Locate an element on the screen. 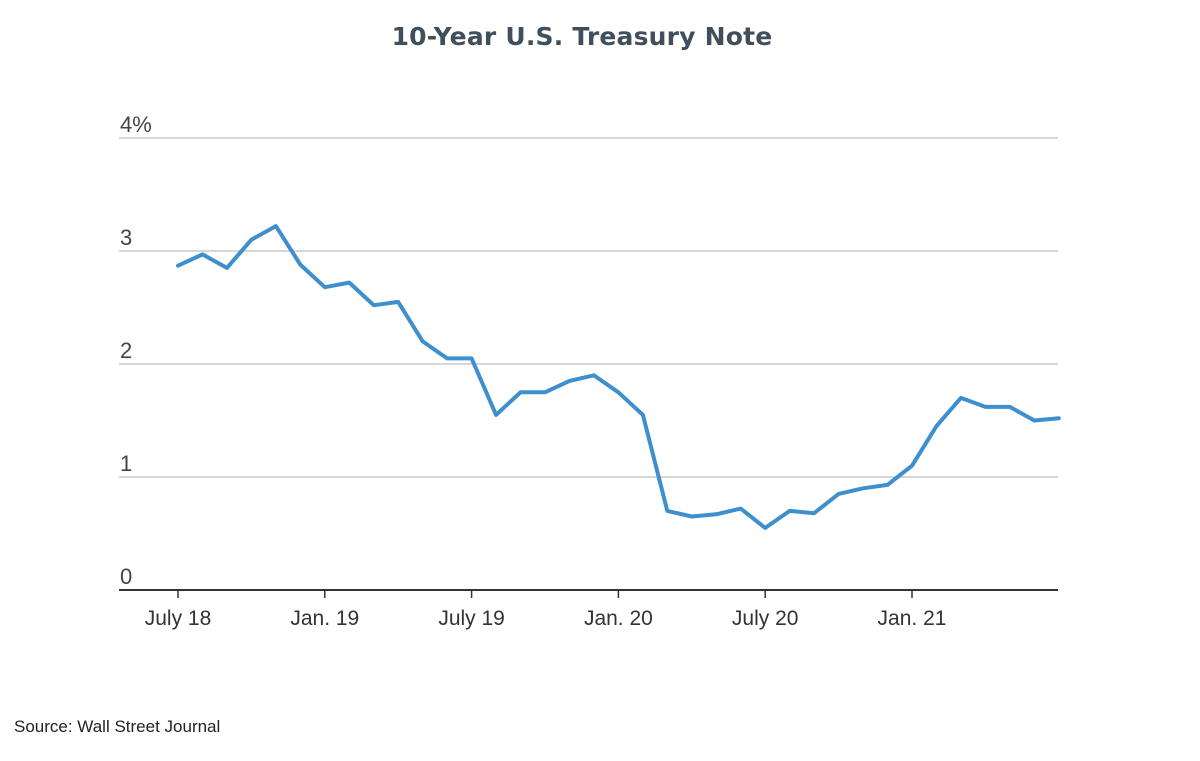 The image size is (1200, 761). x-tick-label: Jan. 19 is located at coordinates (324, 618).